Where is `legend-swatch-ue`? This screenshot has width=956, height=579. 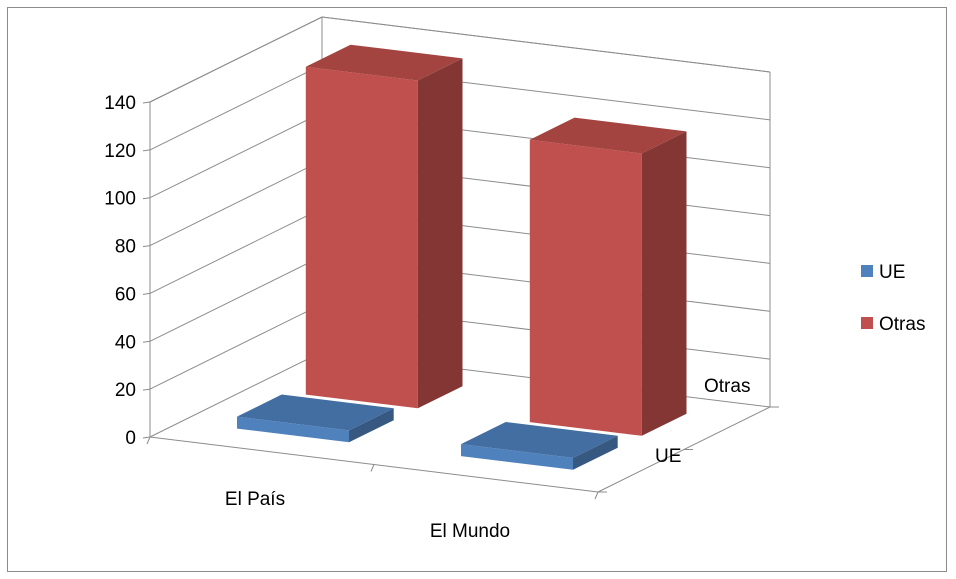 legend-swatch-ue is located at coordinates (867, 271).